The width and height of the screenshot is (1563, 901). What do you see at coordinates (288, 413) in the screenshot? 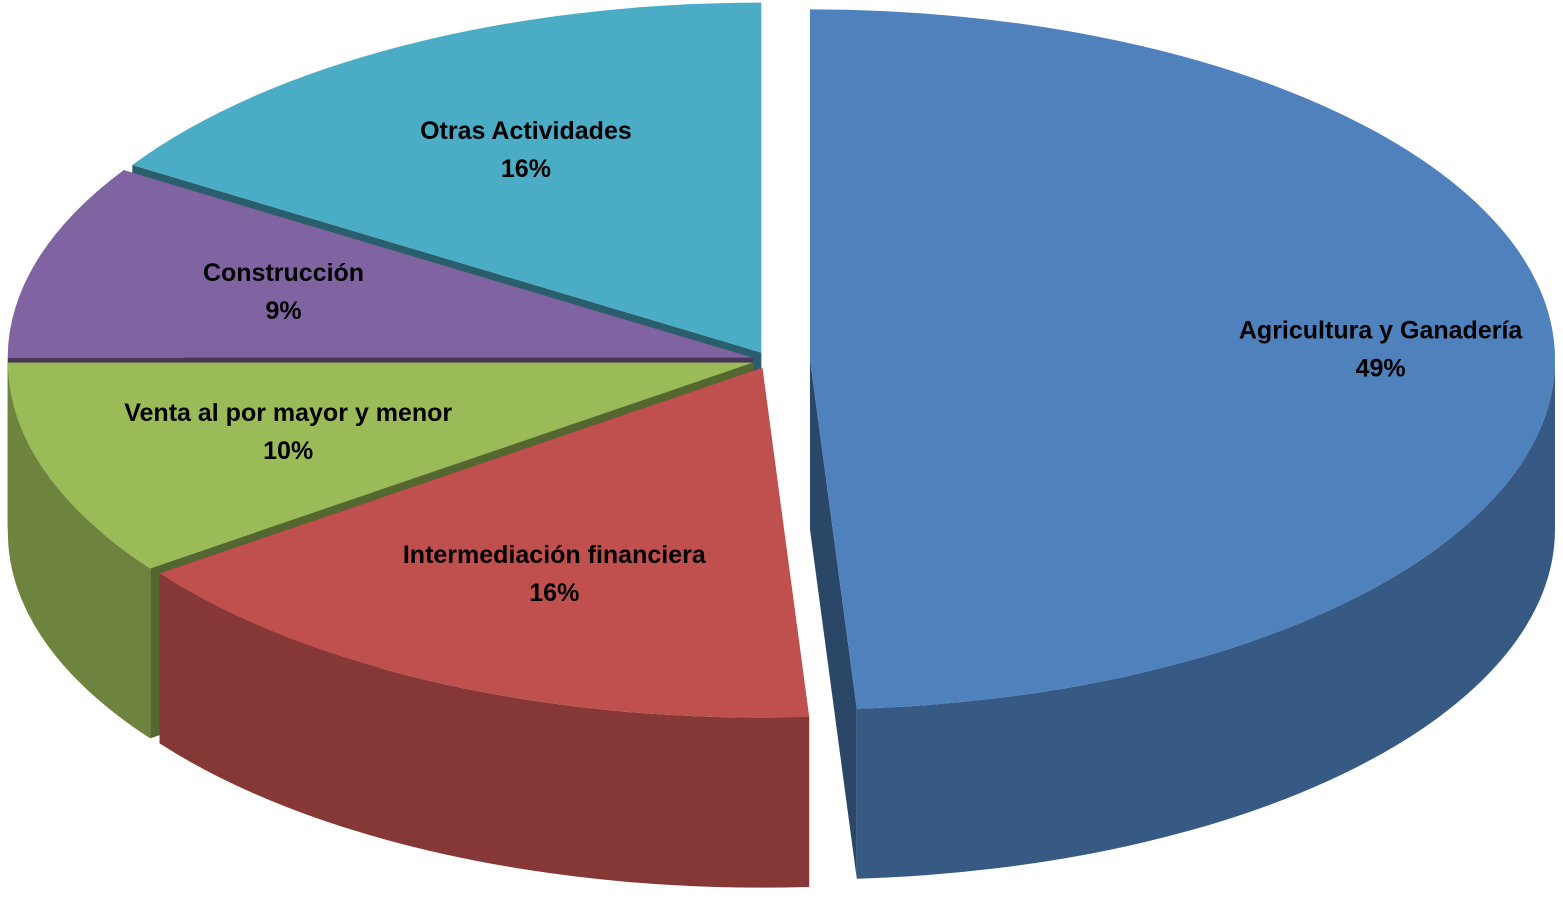
I see `slice-label: Venta al por mayor y menor` at bounding box center [288, 413].